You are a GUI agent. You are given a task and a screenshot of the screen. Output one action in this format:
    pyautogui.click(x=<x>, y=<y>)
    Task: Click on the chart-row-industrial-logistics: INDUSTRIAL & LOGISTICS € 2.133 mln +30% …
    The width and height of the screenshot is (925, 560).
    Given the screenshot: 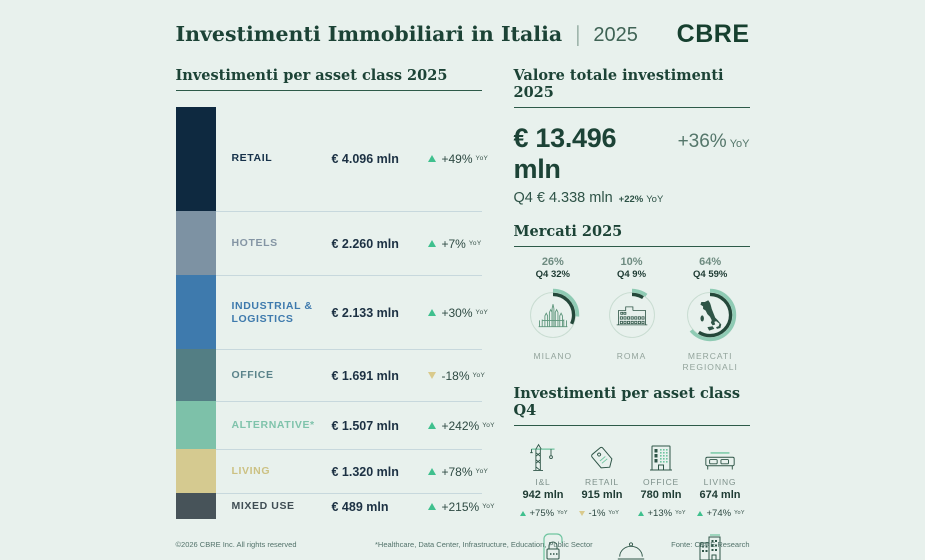 What is the action you would take?
    pyautogui.click(x=331, y=312)
    